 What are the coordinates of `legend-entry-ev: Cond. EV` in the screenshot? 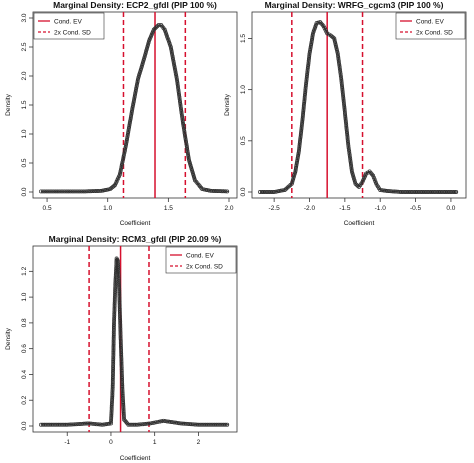 It's located at (430, 22).